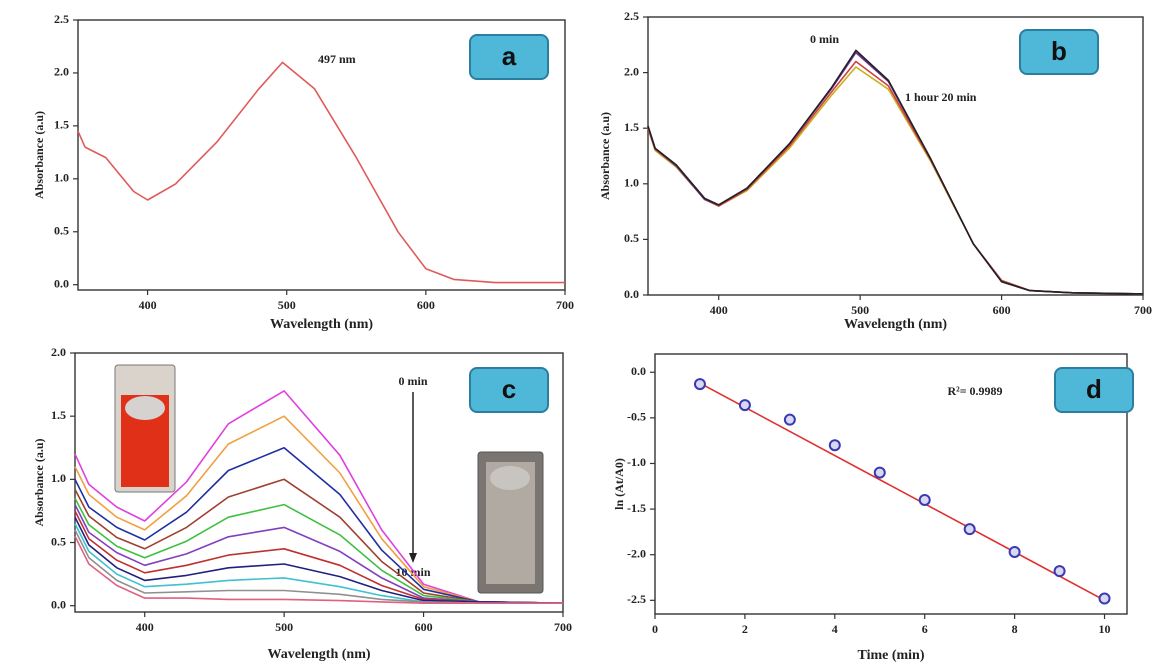 This screenshot has width=1154, height=664. I want to click on x-tick-label: 6, so click(925, 629).